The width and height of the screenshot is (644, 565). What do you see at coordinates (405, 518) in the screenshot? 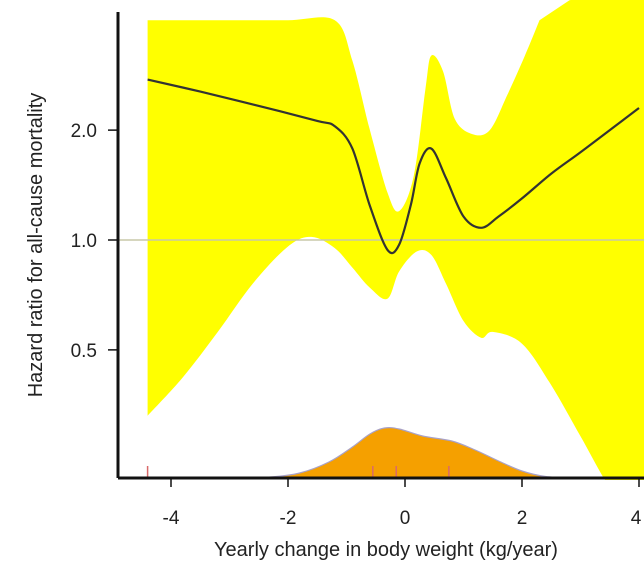
I see `x-tick-label: 0` at bounding box center [405, 518].